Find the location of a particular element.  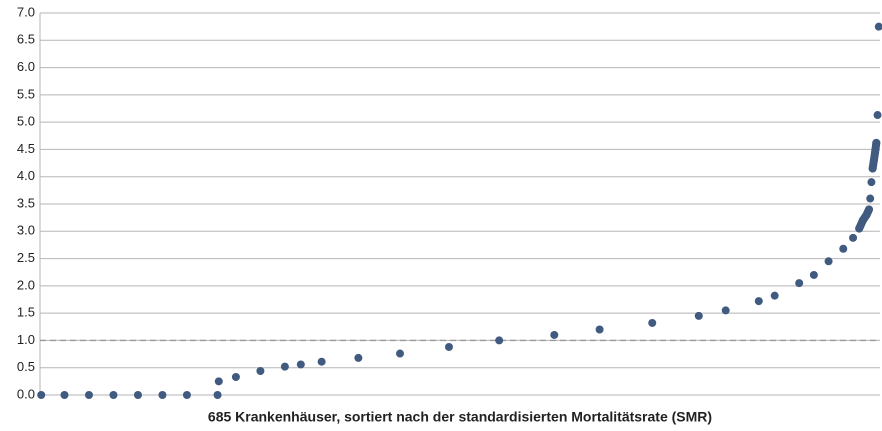

y-tick-label: 4.5 is located at coordinates (26, 148).